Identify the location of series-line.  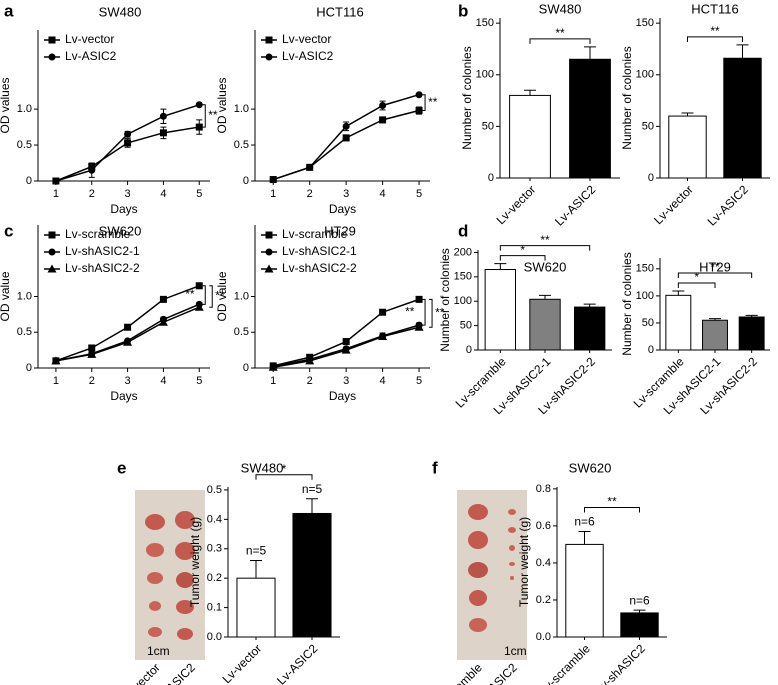
(127, 323).